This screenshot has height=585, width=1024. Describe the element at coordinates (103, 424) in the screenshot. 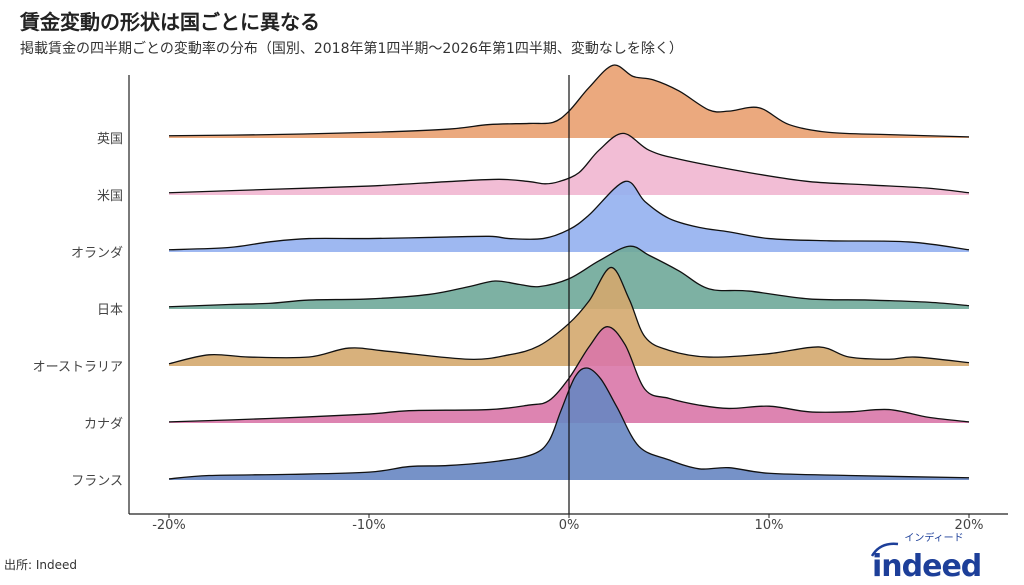

I see `y-label: カナダ` at that location.